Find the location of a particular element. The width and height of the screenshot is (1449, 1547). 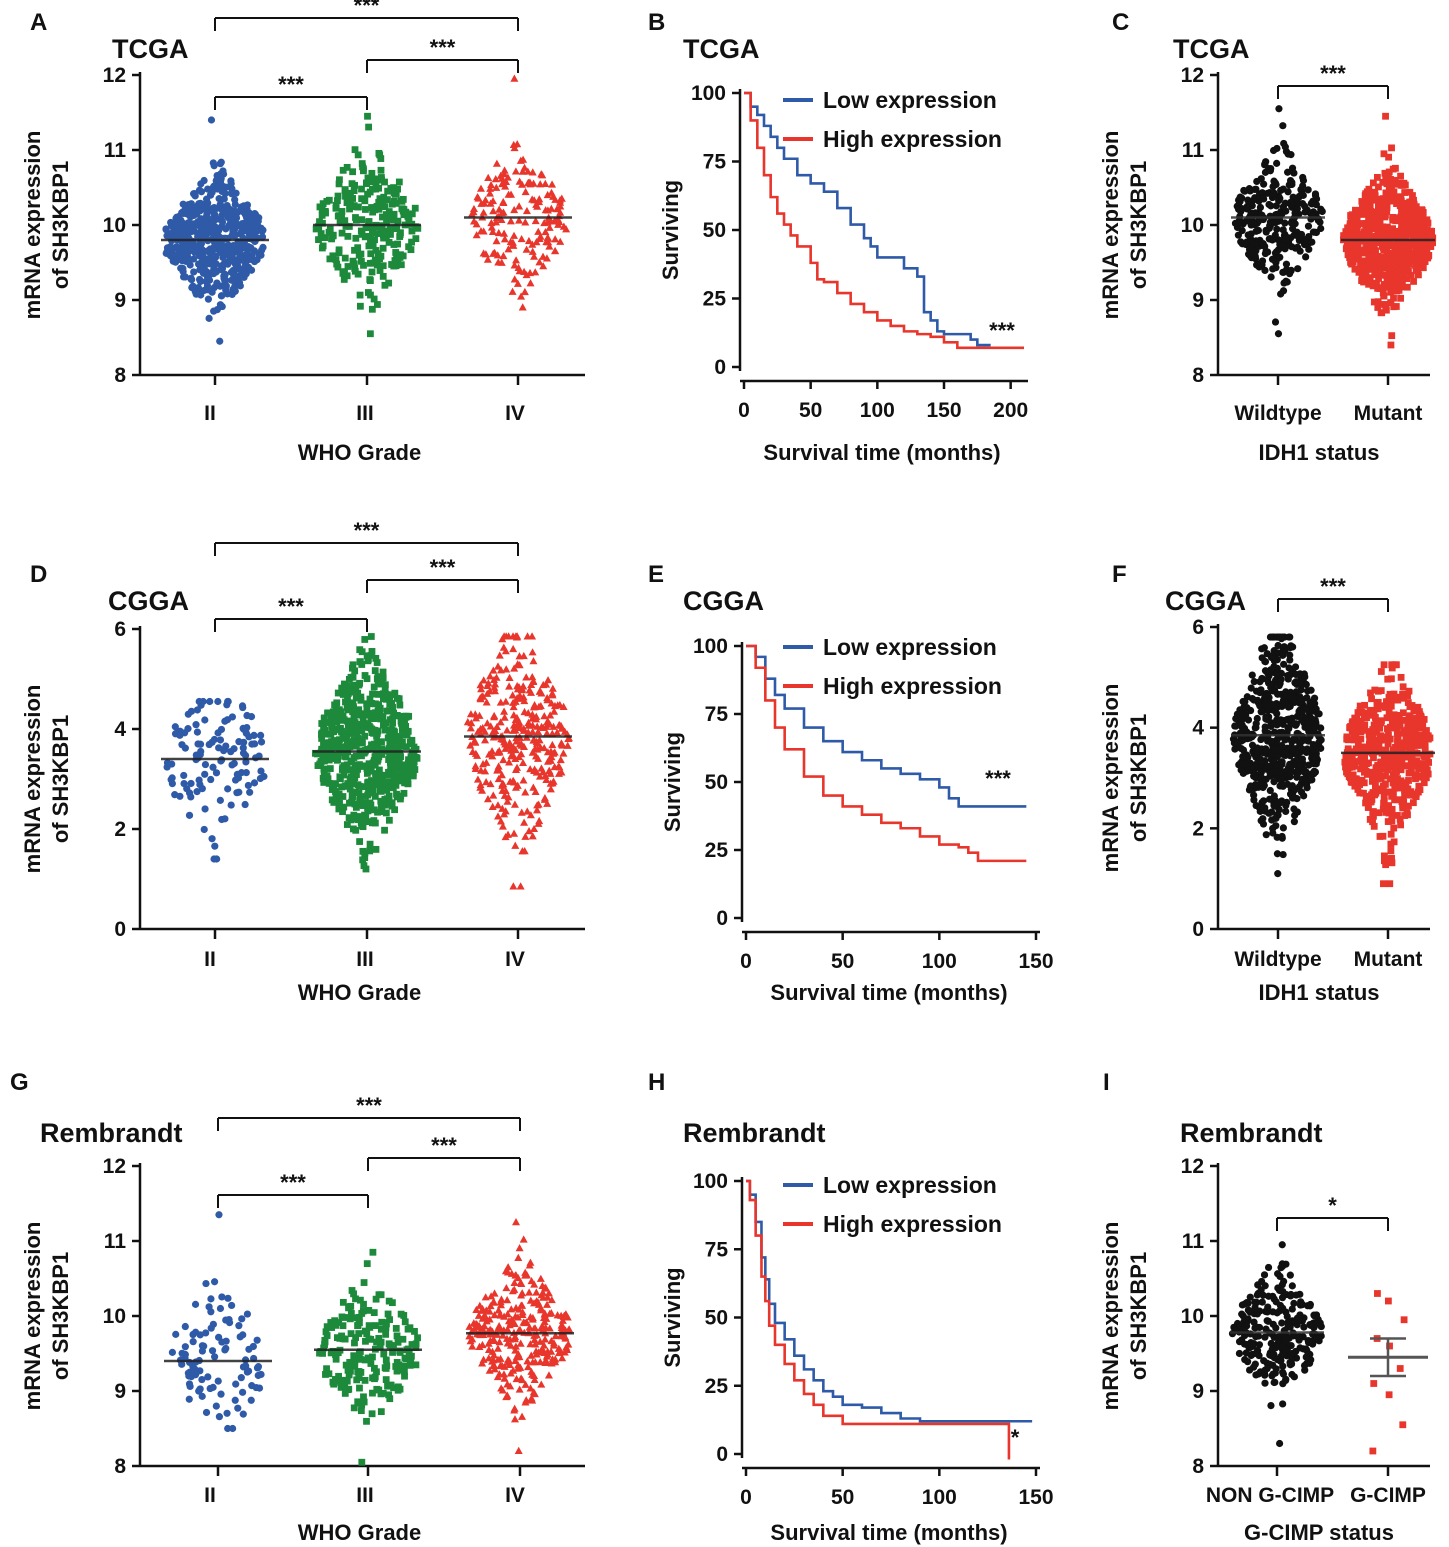

significance-bracket: *** is located at coordinates (442, 574).